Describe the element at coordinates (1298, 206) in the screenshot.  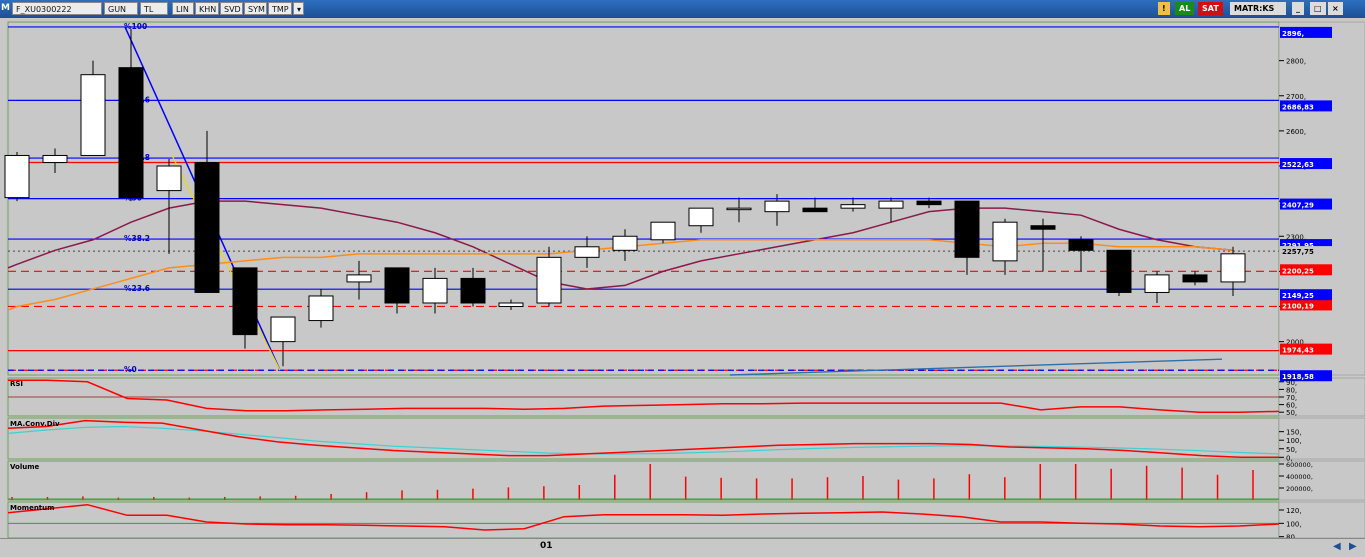
I see `price-label-blue: 2407,29` at that location.